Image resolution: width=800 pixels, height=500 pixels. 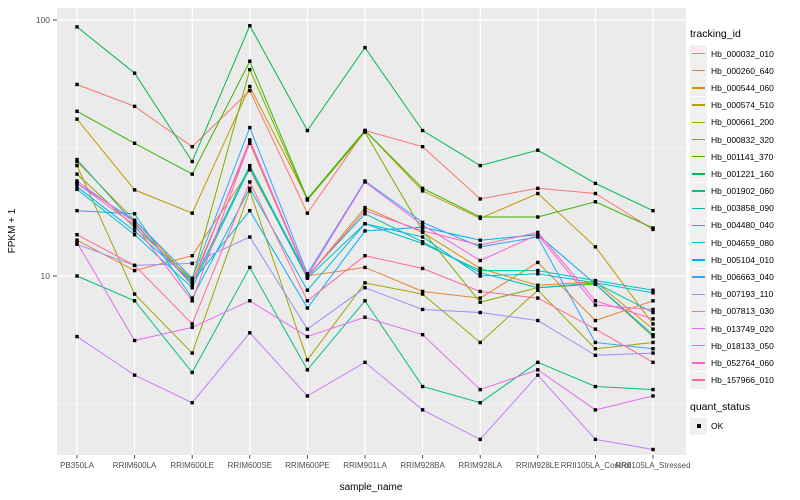 I want to click on legend-entry-Hb_013749_020: Hb_013749_020, so click(x=744, y=329).